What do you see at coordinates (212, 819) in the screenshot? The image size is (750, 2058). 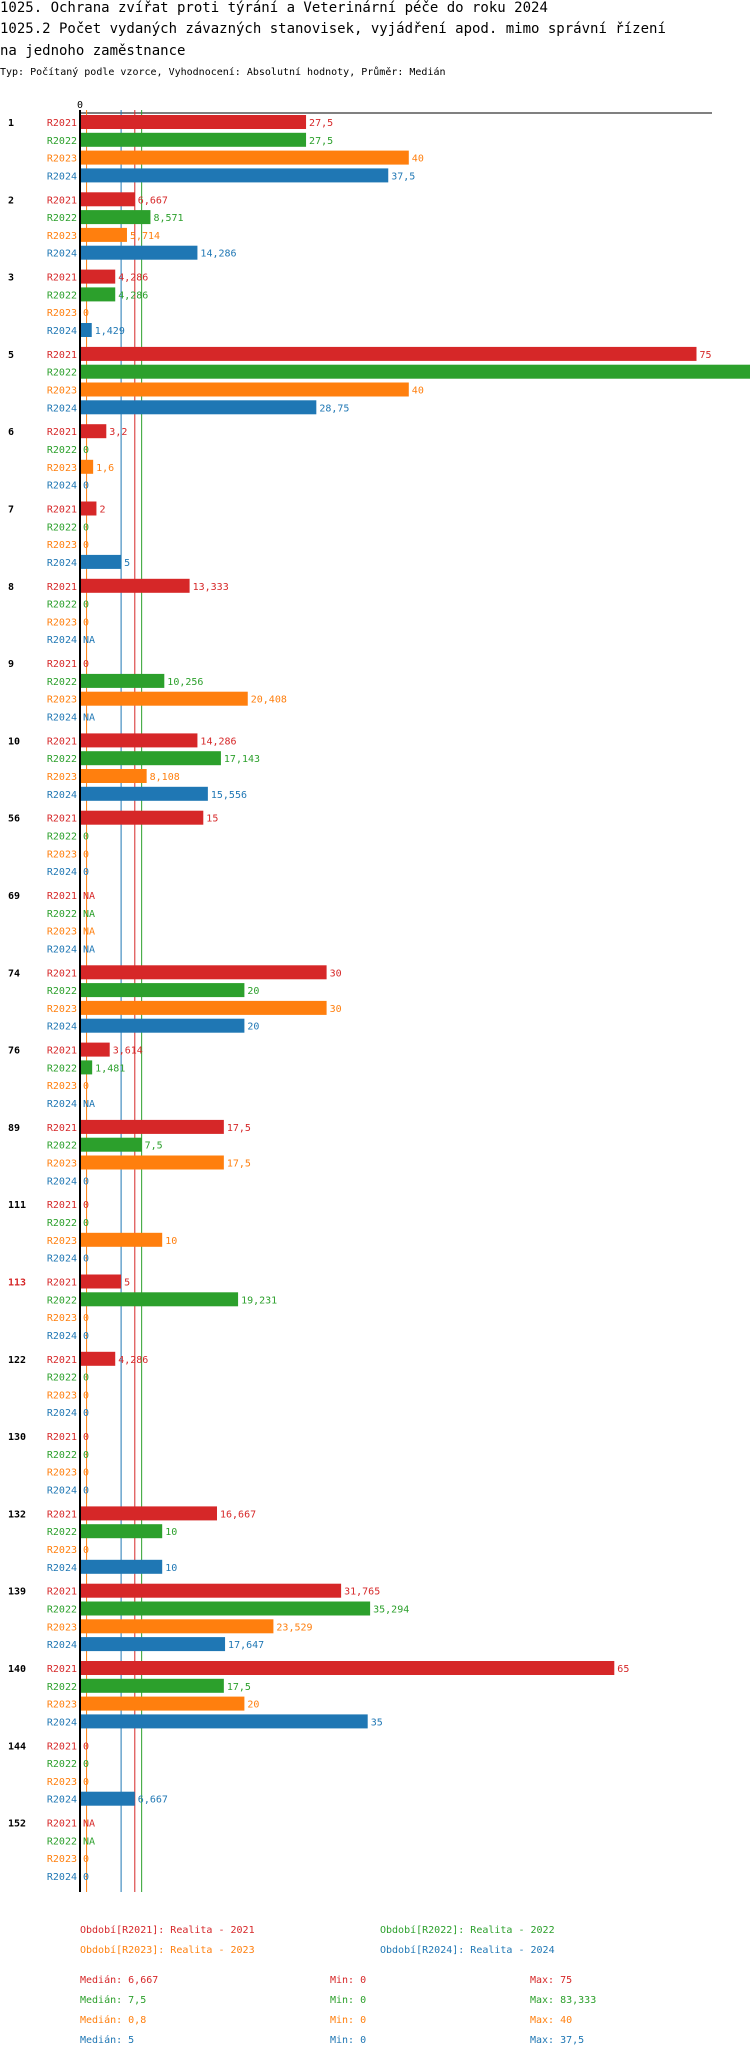 I see `value-label-56-r2021: 15` at bounding box center [212, 819].